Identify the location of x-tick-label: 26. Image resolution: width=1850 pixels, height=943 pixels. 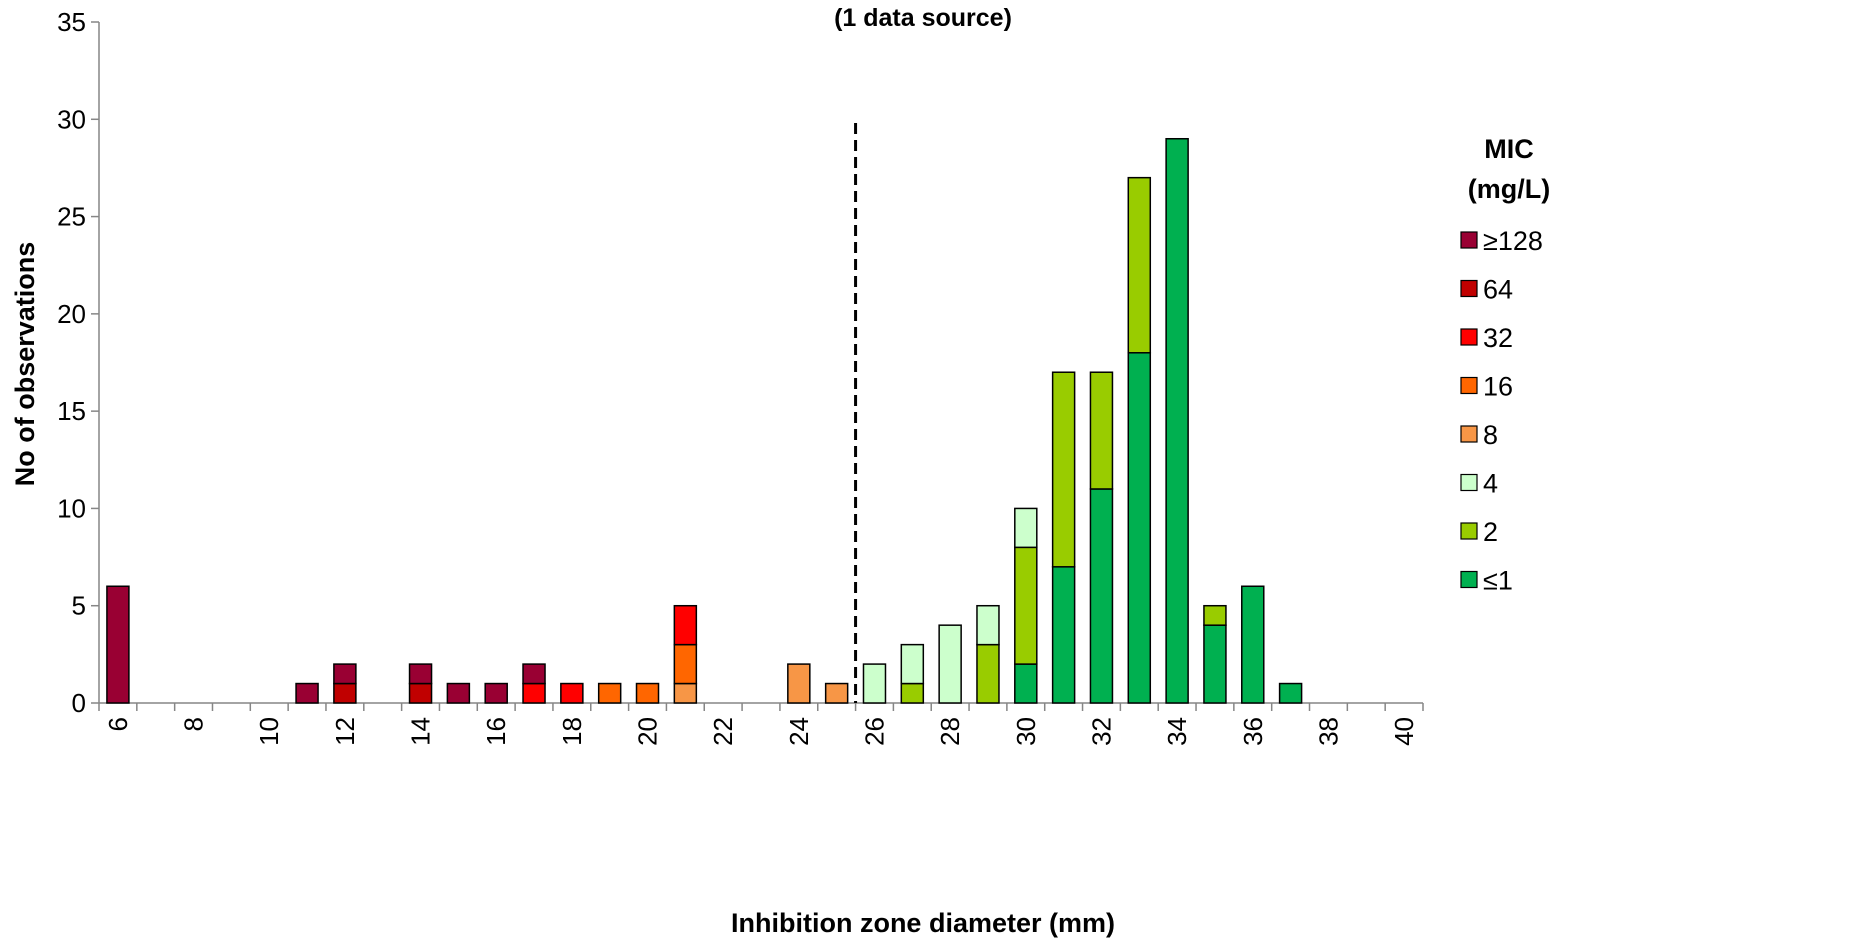
(874, 731).